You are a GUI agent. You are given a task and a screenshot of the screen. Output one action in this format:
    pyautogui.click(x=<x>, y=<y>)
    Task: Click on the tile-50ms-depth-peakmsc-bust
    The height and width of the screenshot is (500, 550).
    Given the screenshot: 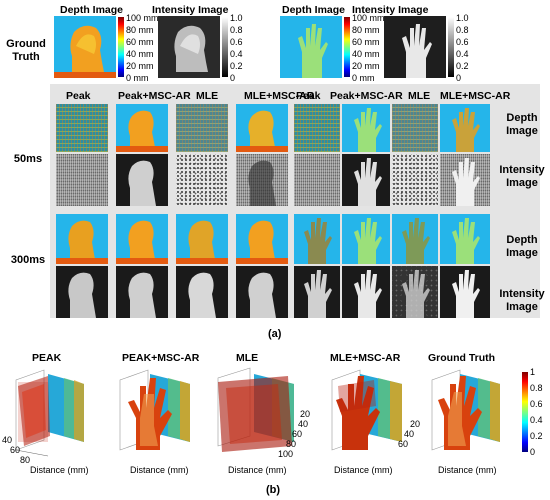 What is the action you would take?
    pyautogui.click(x=142, y=128)
    